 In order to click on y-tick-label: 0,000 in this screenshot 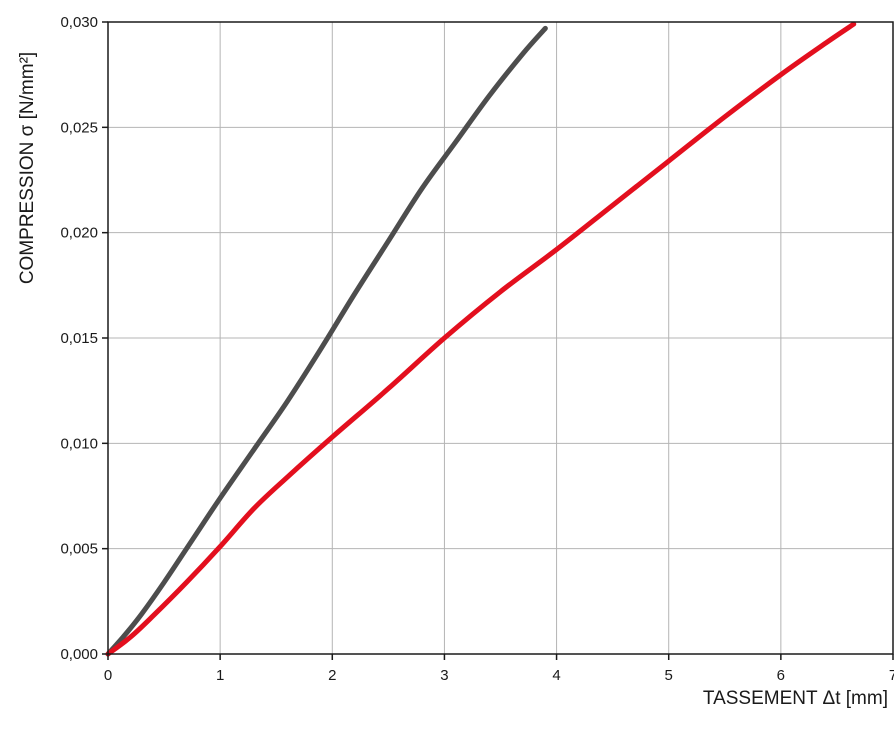, I will do `click(79, 654)`.